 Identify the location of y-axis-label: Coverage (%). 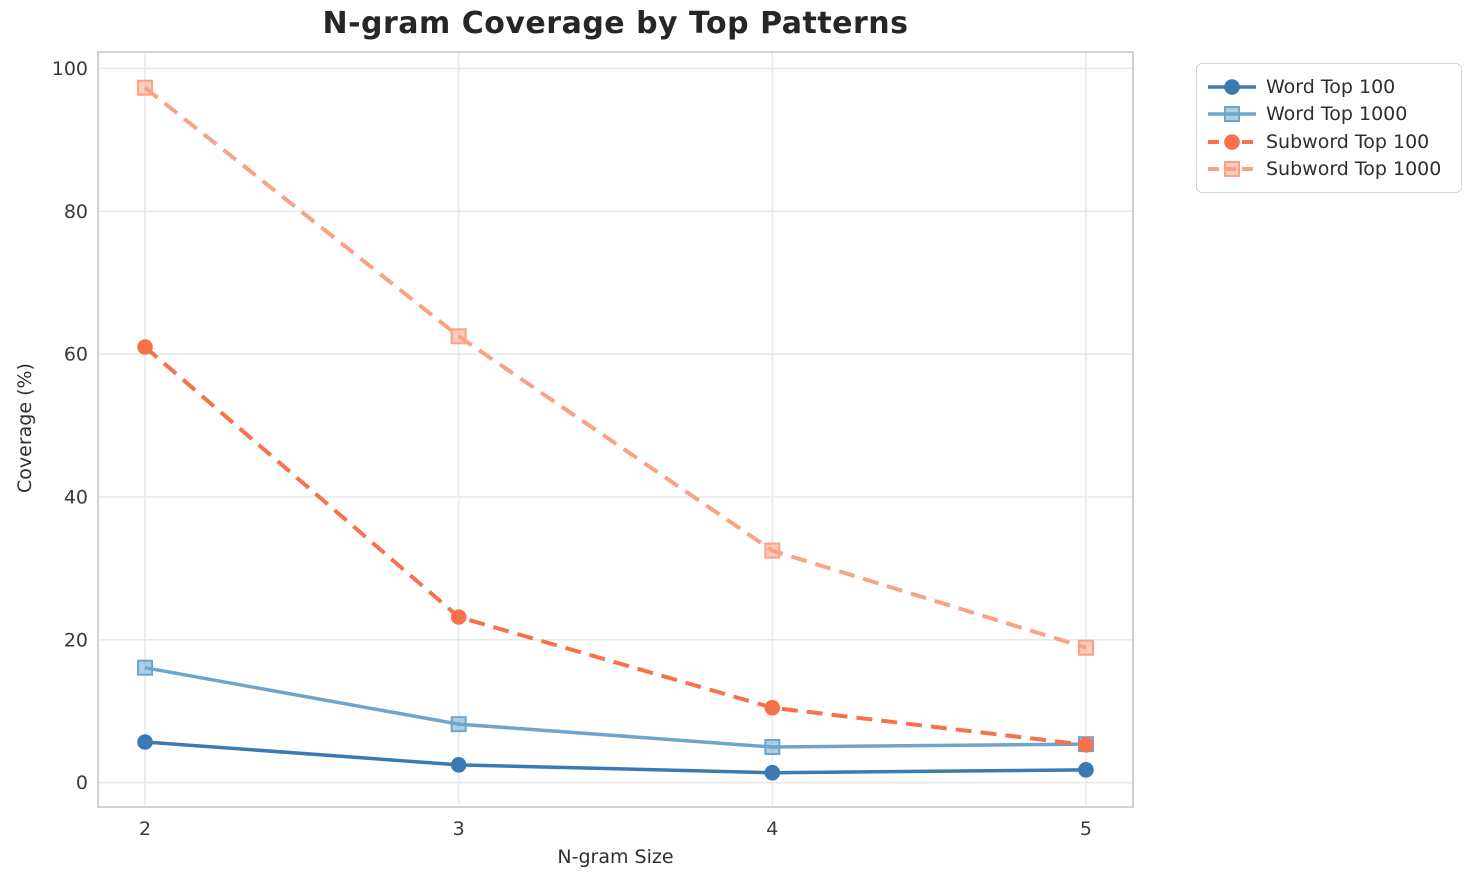
(25, 428).